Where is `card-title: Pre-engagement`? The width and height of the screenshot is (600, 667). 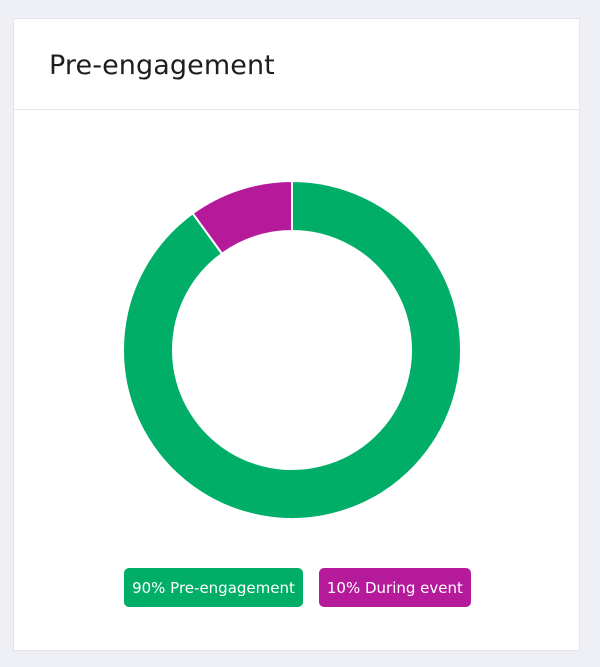
card-title: Pre-engagement is located at coordinates (162, 65).